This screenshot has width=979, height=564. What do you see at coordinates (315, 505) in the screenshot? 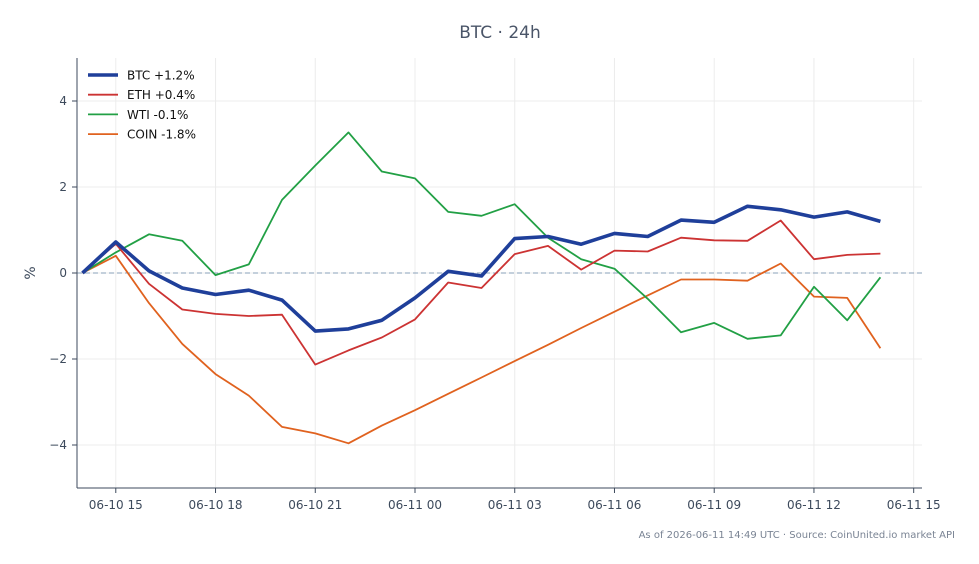
I see `x-tick-label: 06-10 21` at bounding box center [315, 505].